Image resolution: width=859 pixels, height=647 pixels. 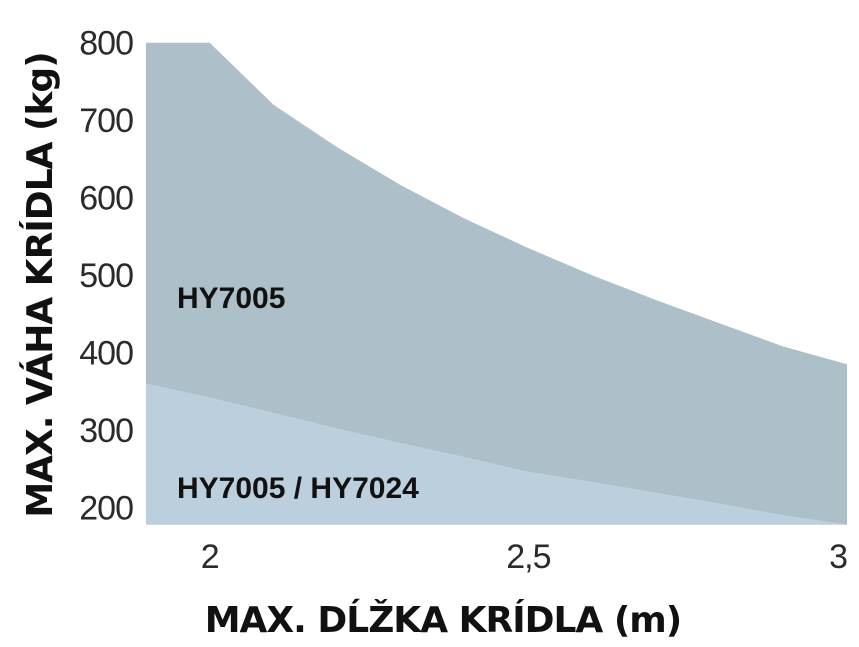 I want to click on x-tick-label: 3, so click(x=838, y=557).